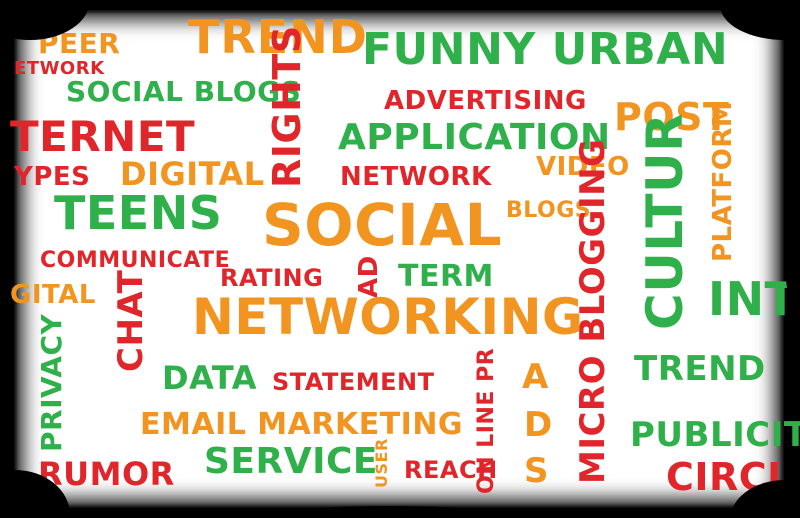 The image size is (800, 518). What do you see at coordinates (474, 137) in the screenshot?
I see `word-application: APPLICATION` at bounding box center [474, 137].